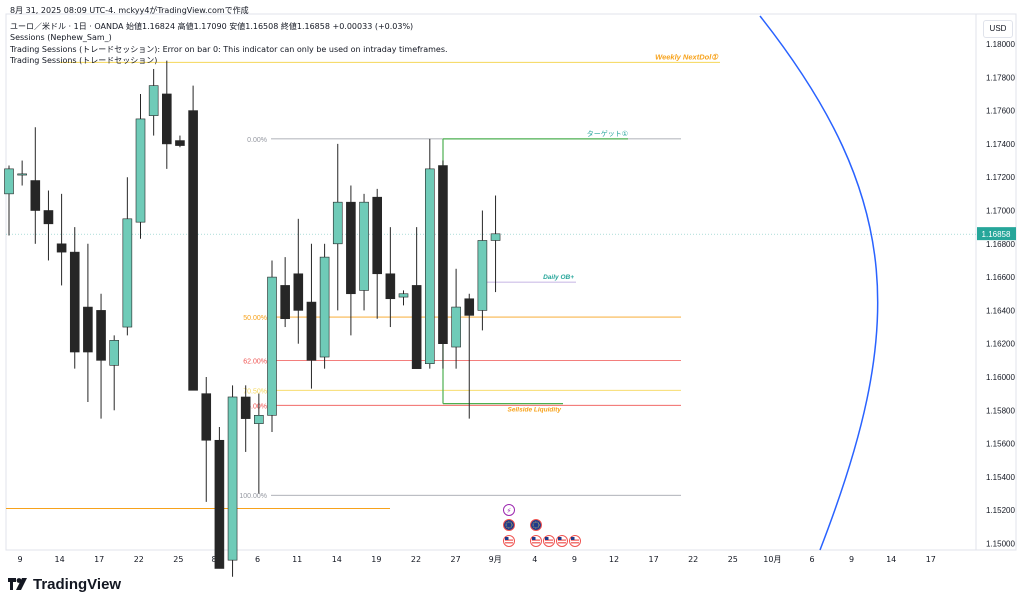 The height and width of the screenshot is (605, 1024). I want to click on current-price-label: 1.16858, so click(996, 234).